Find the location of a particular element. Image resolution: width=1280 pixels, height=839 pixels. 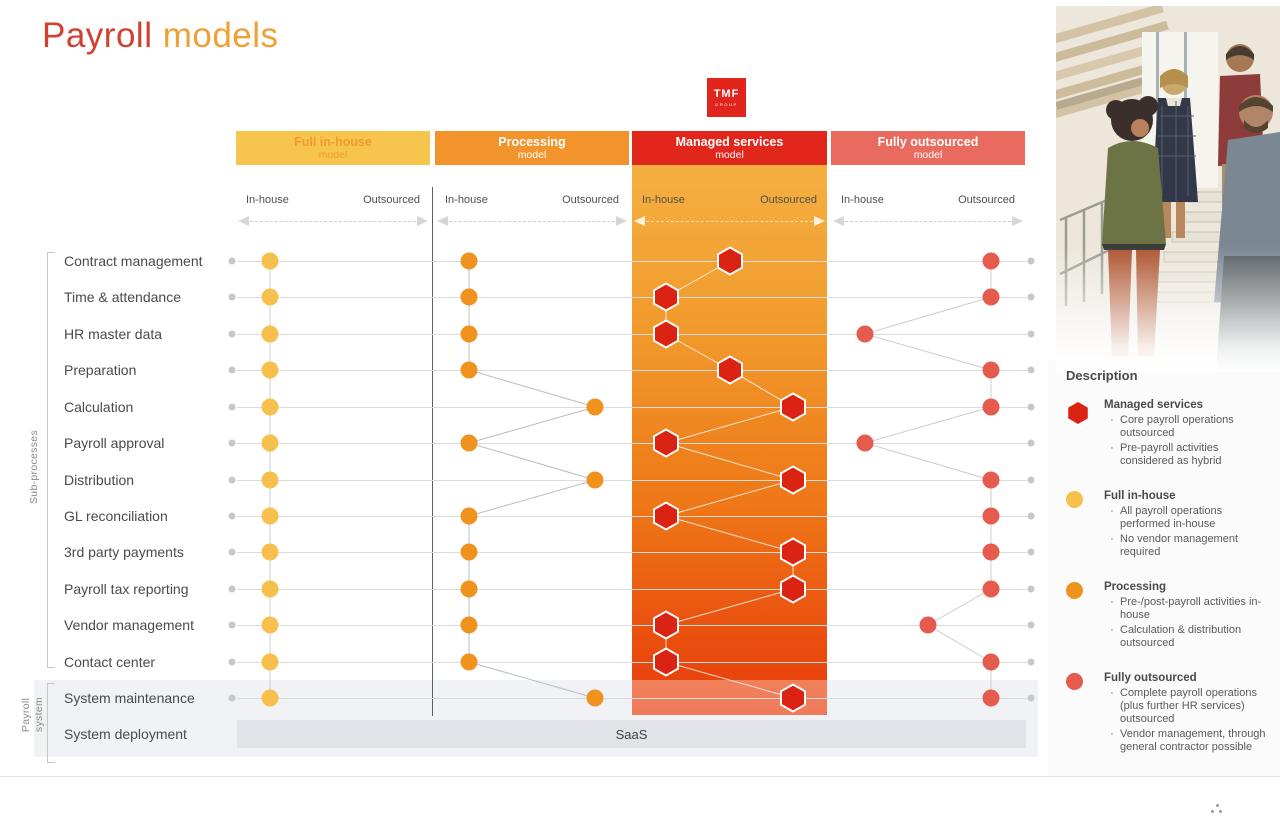

row-line-vendor-management is located at coordinates (632, 625).